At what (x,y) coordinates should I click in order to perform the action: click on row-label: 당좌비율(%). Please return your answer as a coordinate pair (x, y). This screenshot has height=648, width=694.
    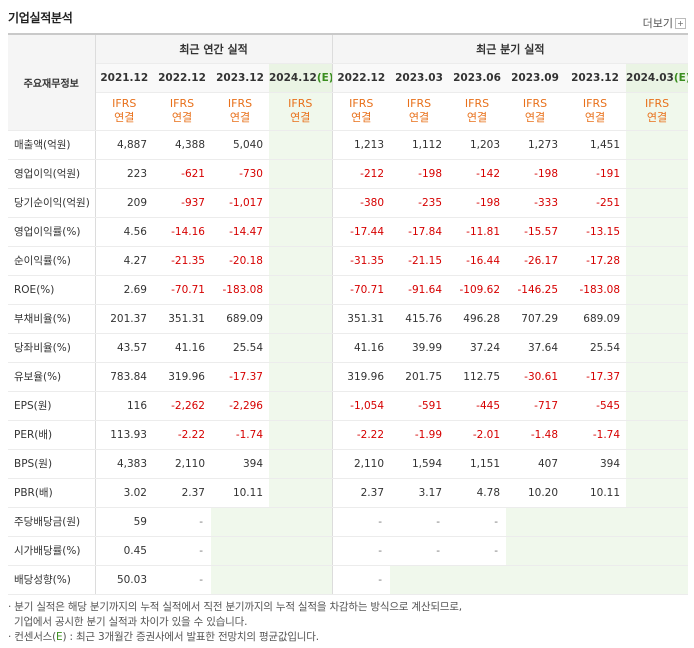
    Looking at the image, I should click on (52, 348).